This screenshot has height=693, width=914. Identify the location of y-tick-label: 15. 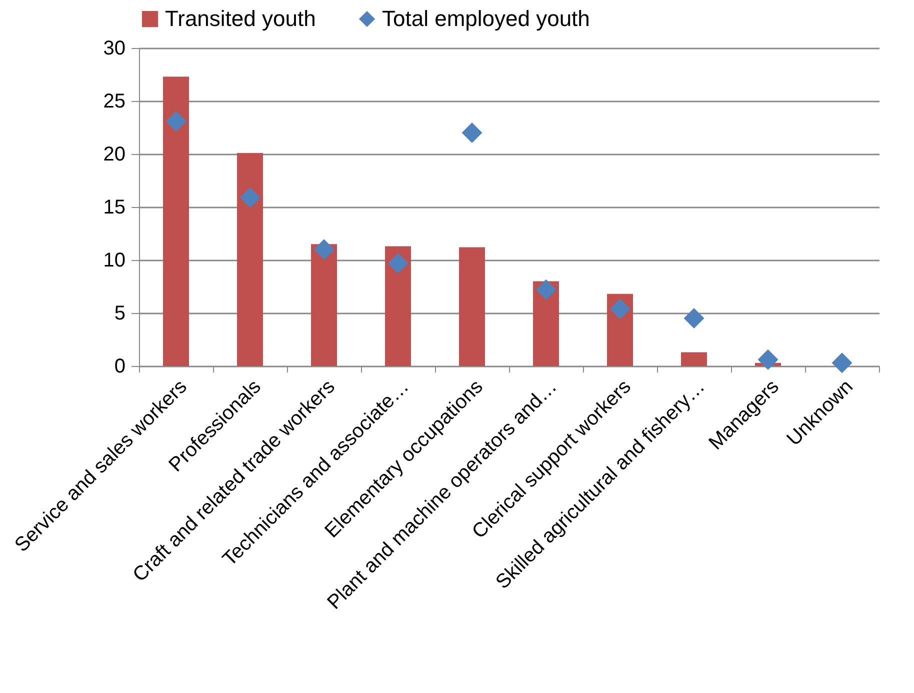
(114, 207).